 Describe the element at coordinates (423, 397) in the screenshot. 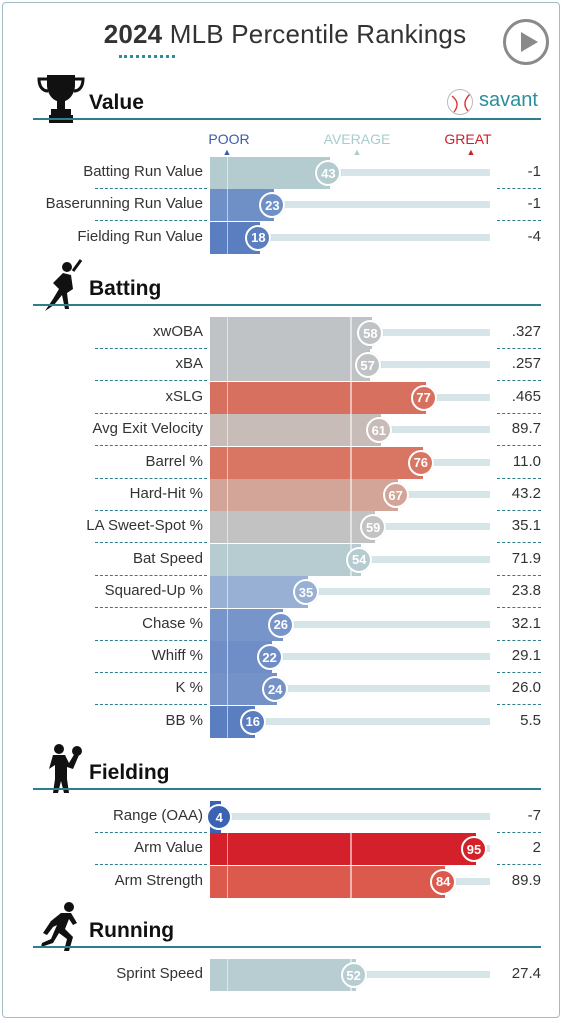

I see `percentile-badge: 77` at that location.